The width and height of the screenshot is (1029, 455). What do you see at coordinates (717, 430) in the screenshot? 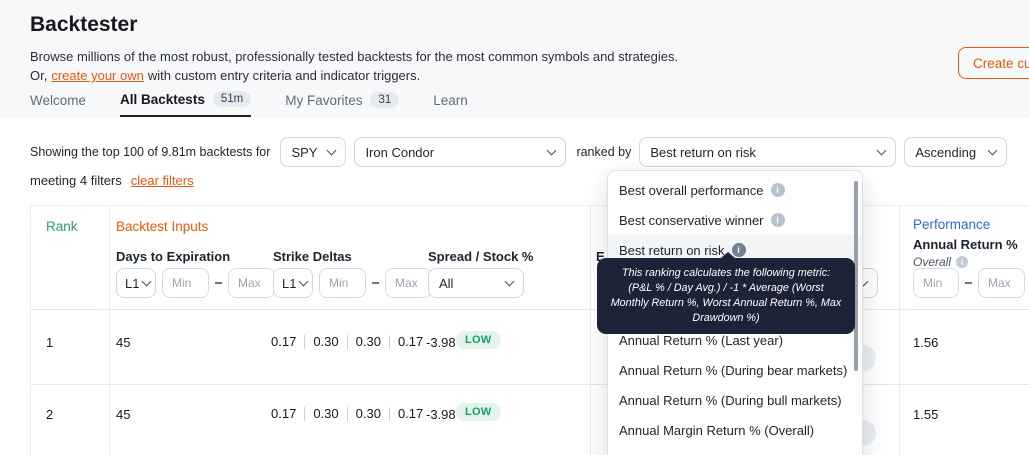
I see `menu-item-annual-margin-return-overall: Annual Margin Return % (Overall)` at bounding box center [717, 430].